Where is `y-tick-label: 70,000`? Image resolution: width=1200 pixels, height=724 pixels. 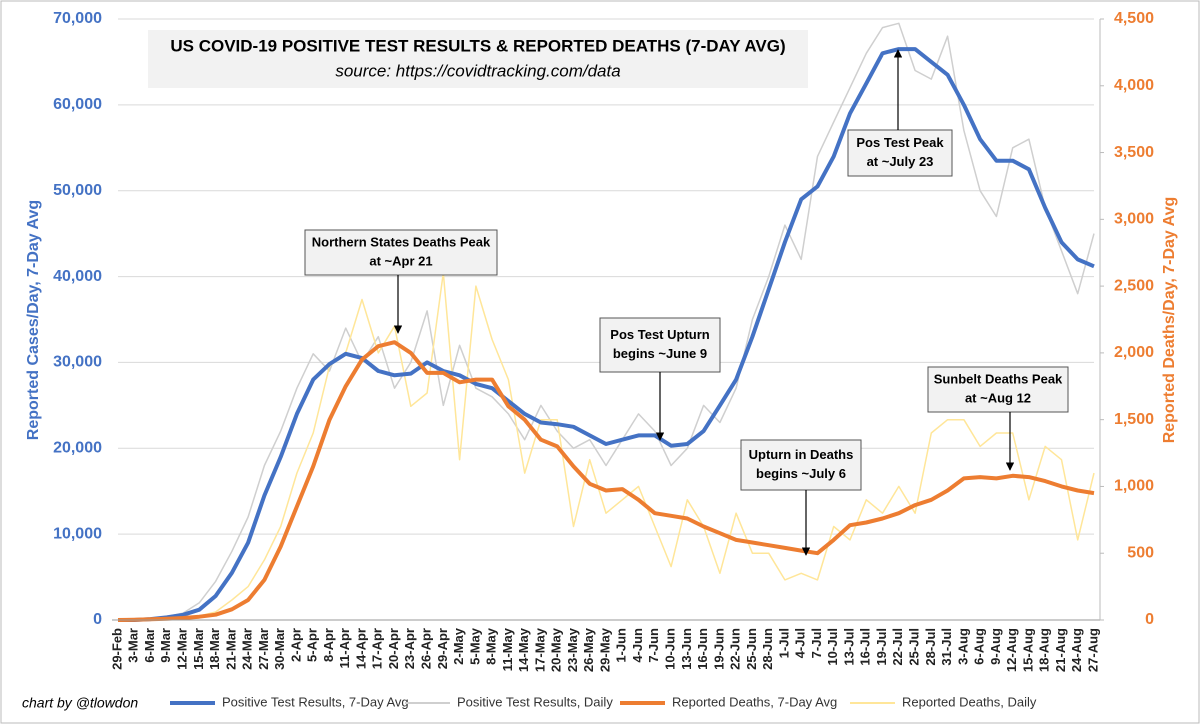
y-tick-label: 70,000 is located at coordinates (77, 18).